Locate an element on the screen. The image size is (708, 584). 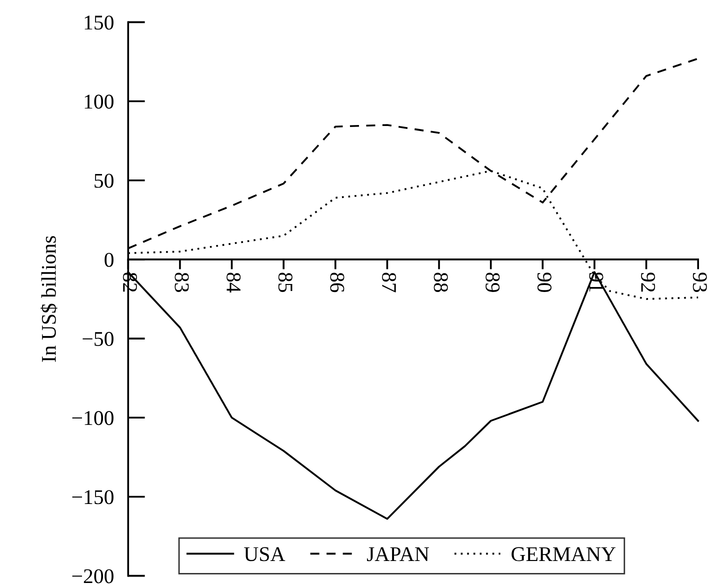
y-tick-label: −150 is located at coordinates (93, 497).